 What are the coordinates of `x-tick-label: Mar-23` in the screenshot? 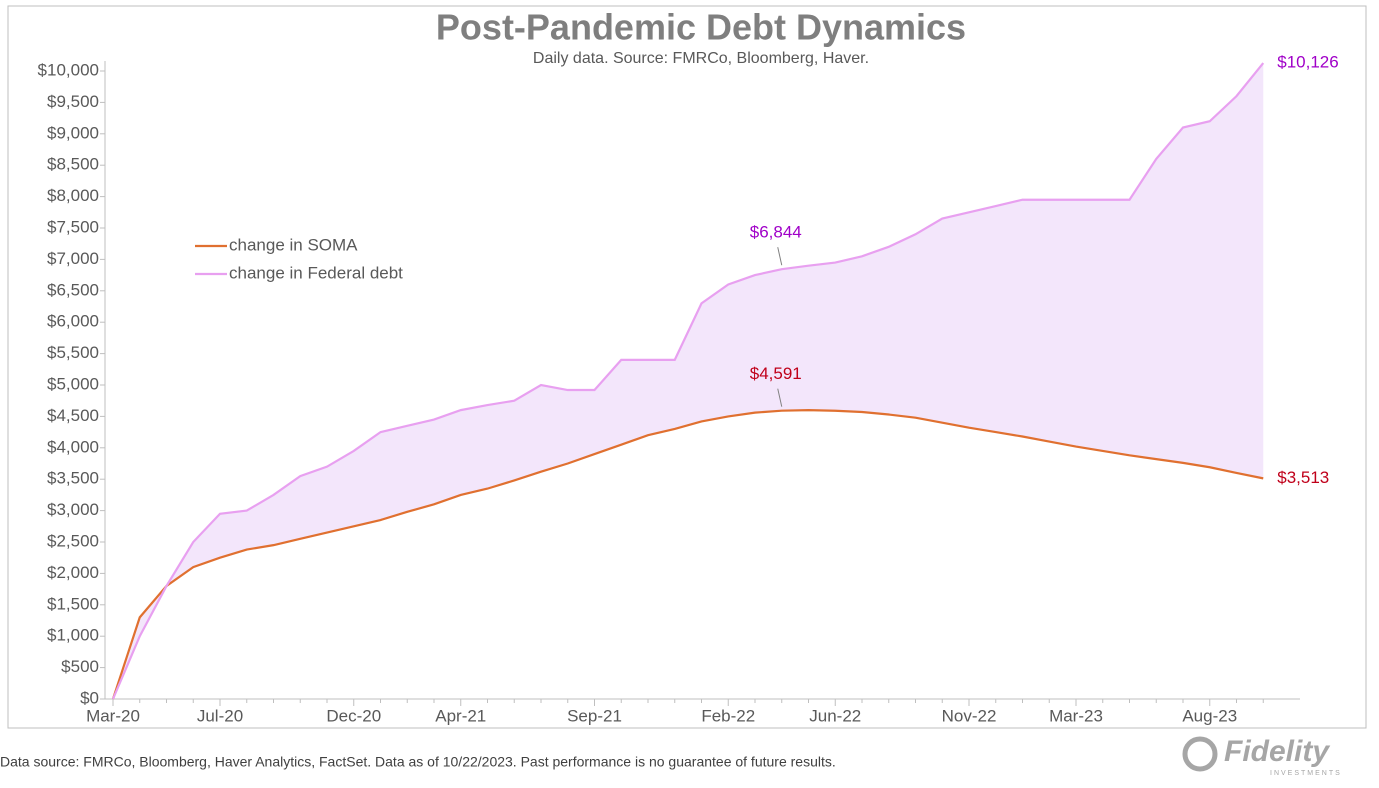 It's located at (1076, 715).